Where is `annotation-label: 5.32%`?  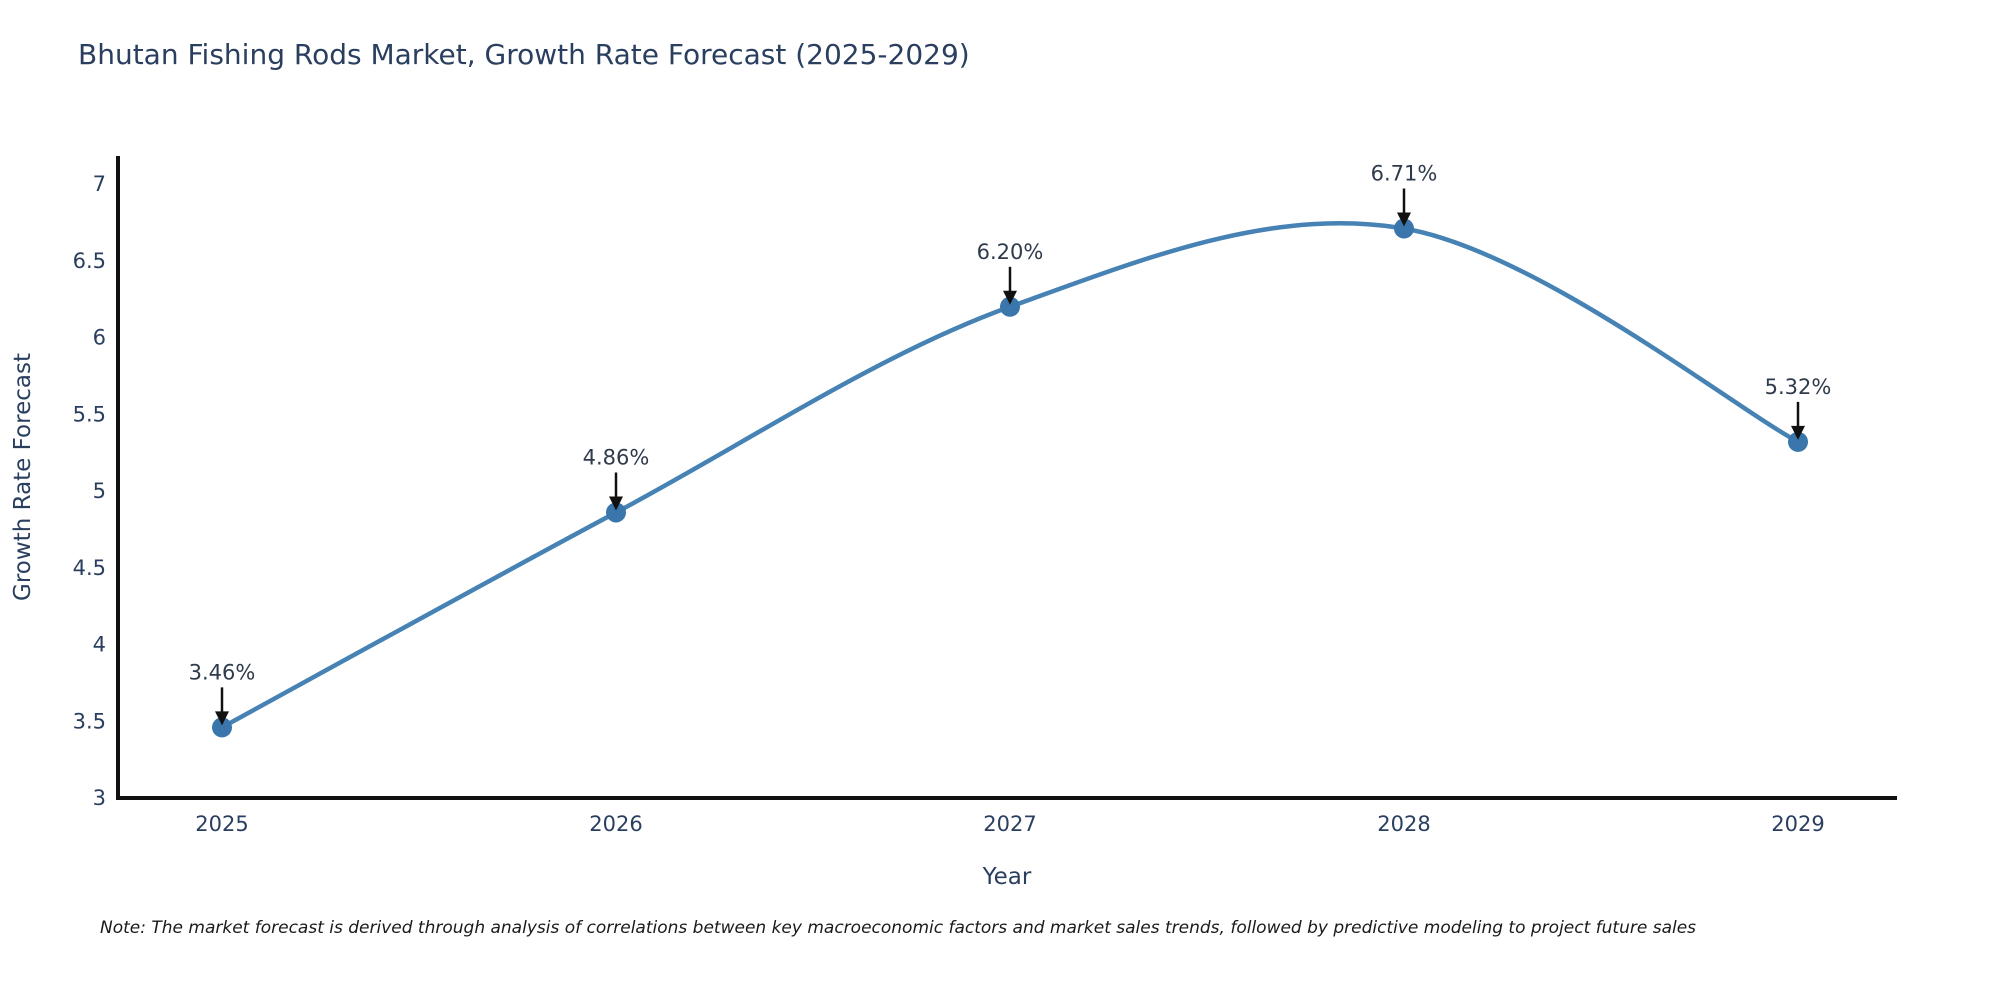 annotation-label: 5.32% is located at coordinates (1798, 387).